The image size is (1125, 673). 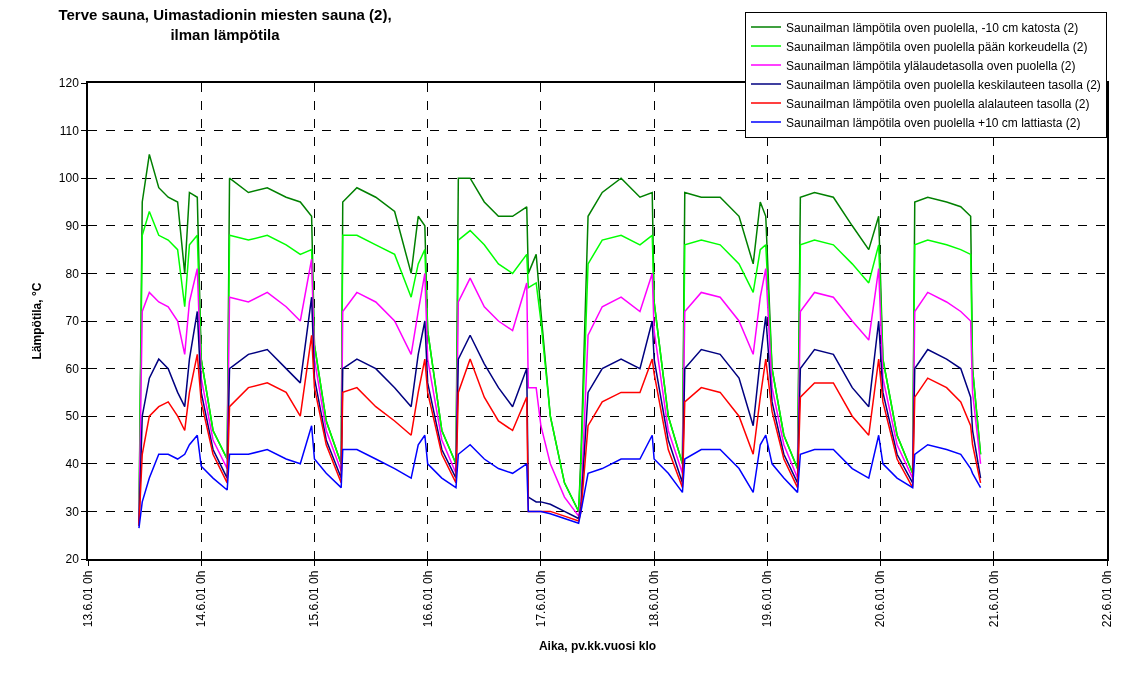 What do you see at coordinates (36, 321) in the screenshot?
I see `y-axis-title: Lämpötila, °C` at bounding box center [36, 321].